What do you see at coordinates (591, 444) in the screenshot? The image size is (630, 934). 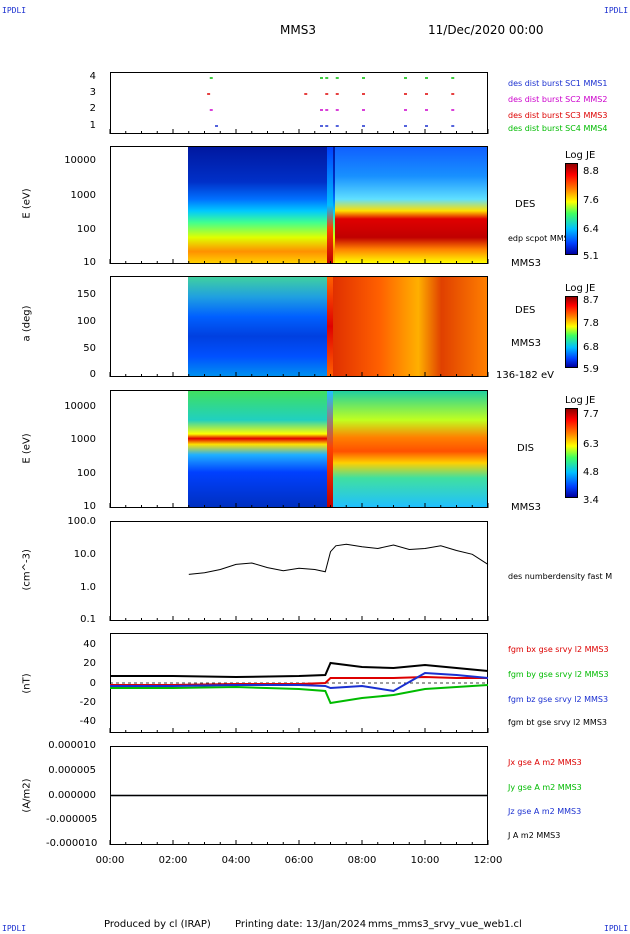 I see `dis-energy-cbar-tick-1: 6.3` at bounding box center [591, 444].